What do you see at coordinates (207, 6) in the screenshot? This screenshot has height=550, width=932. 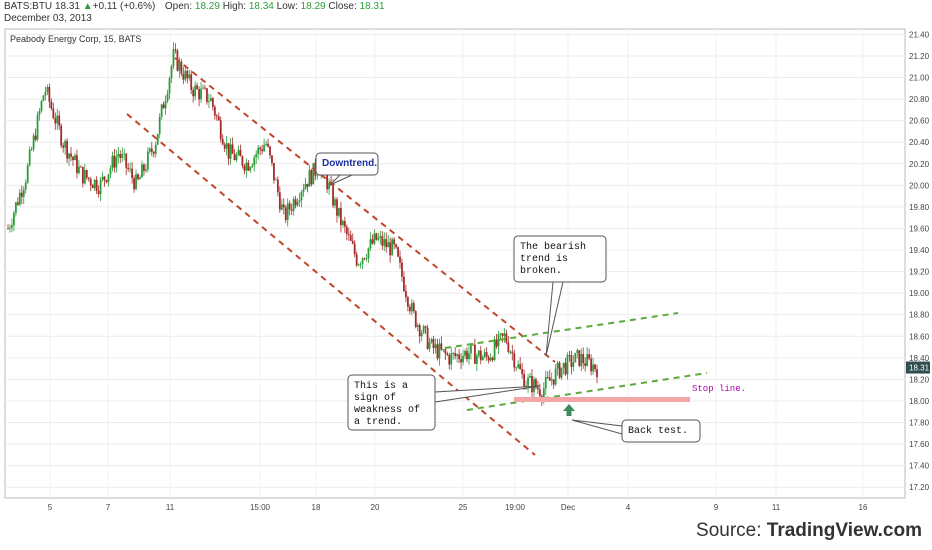 I see `open-value: 18.29` at bounding box center [207, 6].